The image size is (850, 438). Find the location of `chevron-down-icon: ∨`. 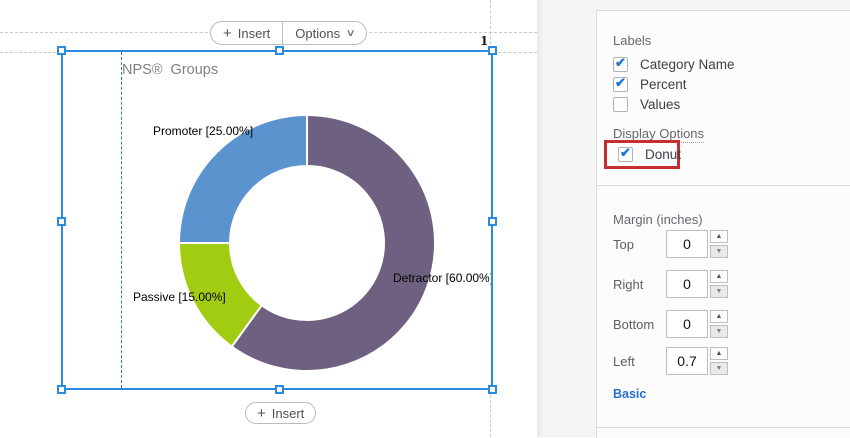

chevron-down-icon: ∨ is located at coordinates (350, 33).